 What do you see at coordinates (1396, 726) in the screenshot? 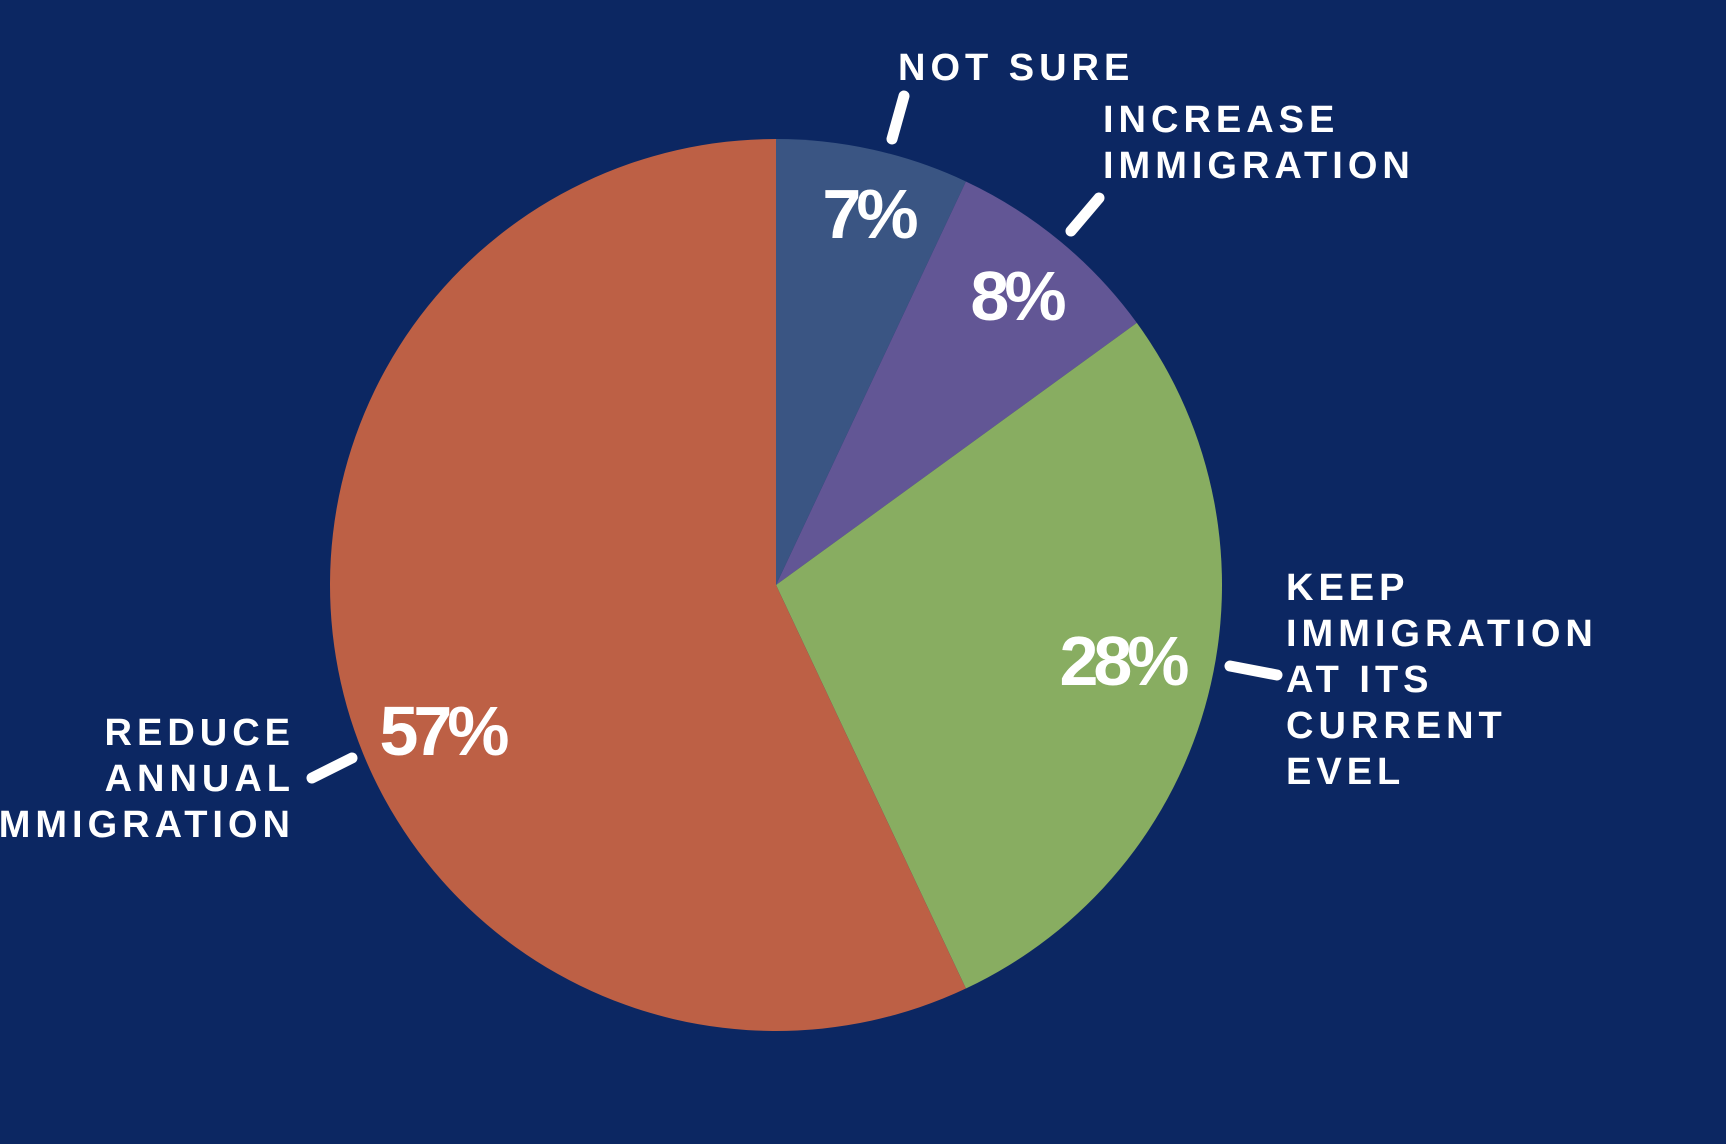
I see `category-label-line: CURRENT` at bounding box center [1396, 726].